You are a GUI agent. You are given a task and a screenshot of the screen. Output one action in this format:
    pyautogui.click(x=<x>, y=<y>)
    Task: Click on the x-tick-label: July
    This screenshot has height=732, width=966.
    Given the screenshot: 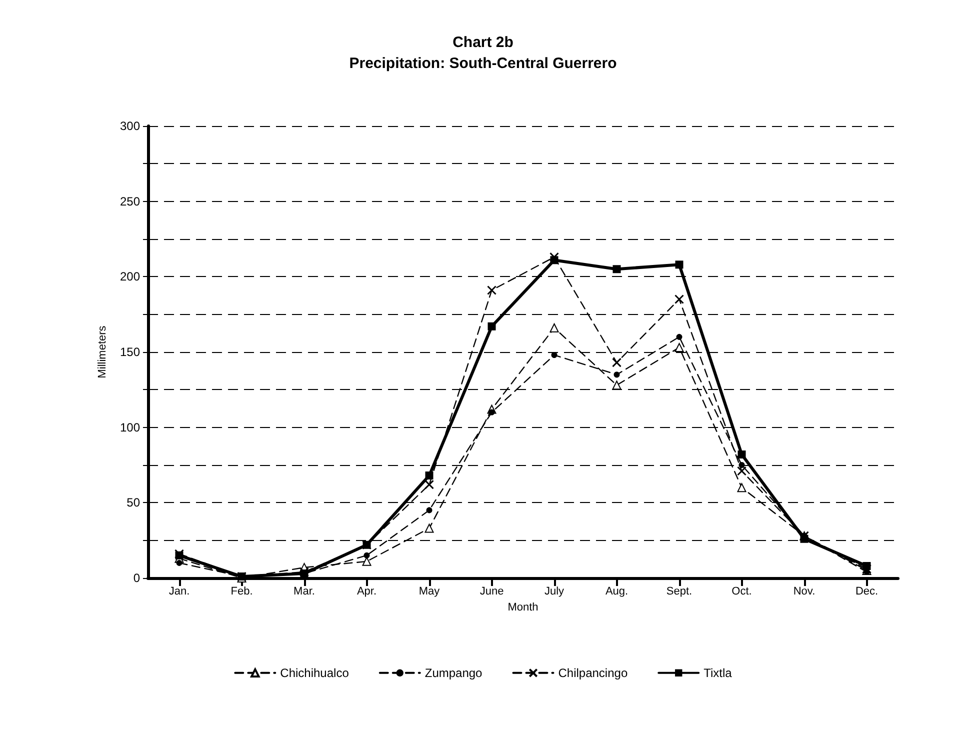 What is the action you would take?
    pyautogui.click(x=554, y=592)
    